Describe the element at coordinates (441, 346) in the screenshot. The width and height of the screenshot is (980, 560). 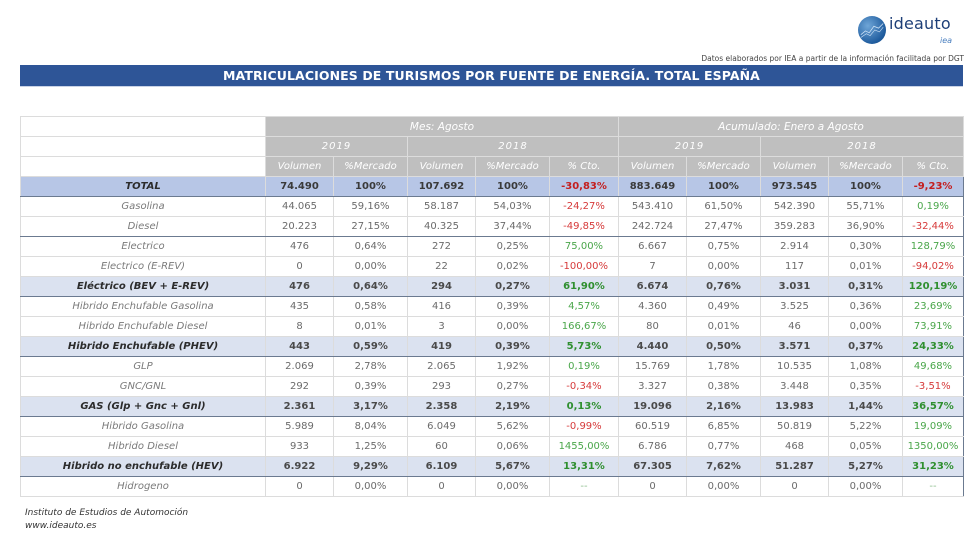
I see `month-2018-volume: 419` at that location.